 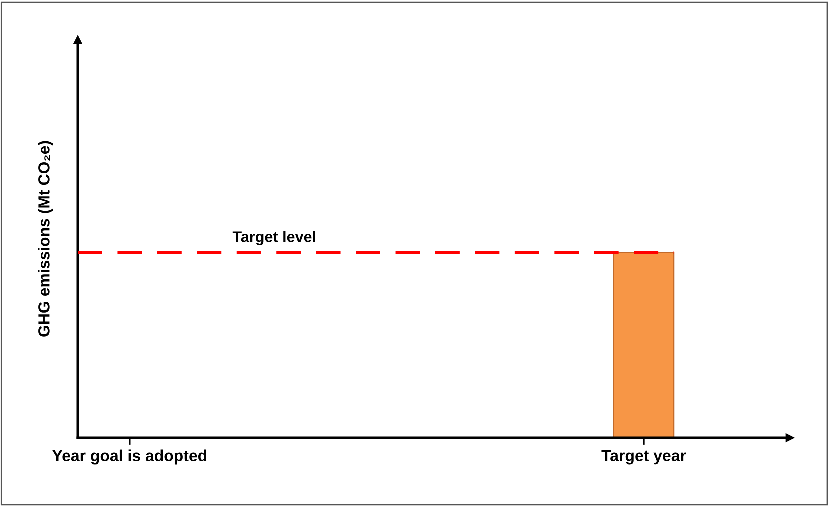 What do you see at coordinates (129, 457) in the screenshot?
I see `x-tick-label: Year goal is adopted` at bounding box center [129, 457].